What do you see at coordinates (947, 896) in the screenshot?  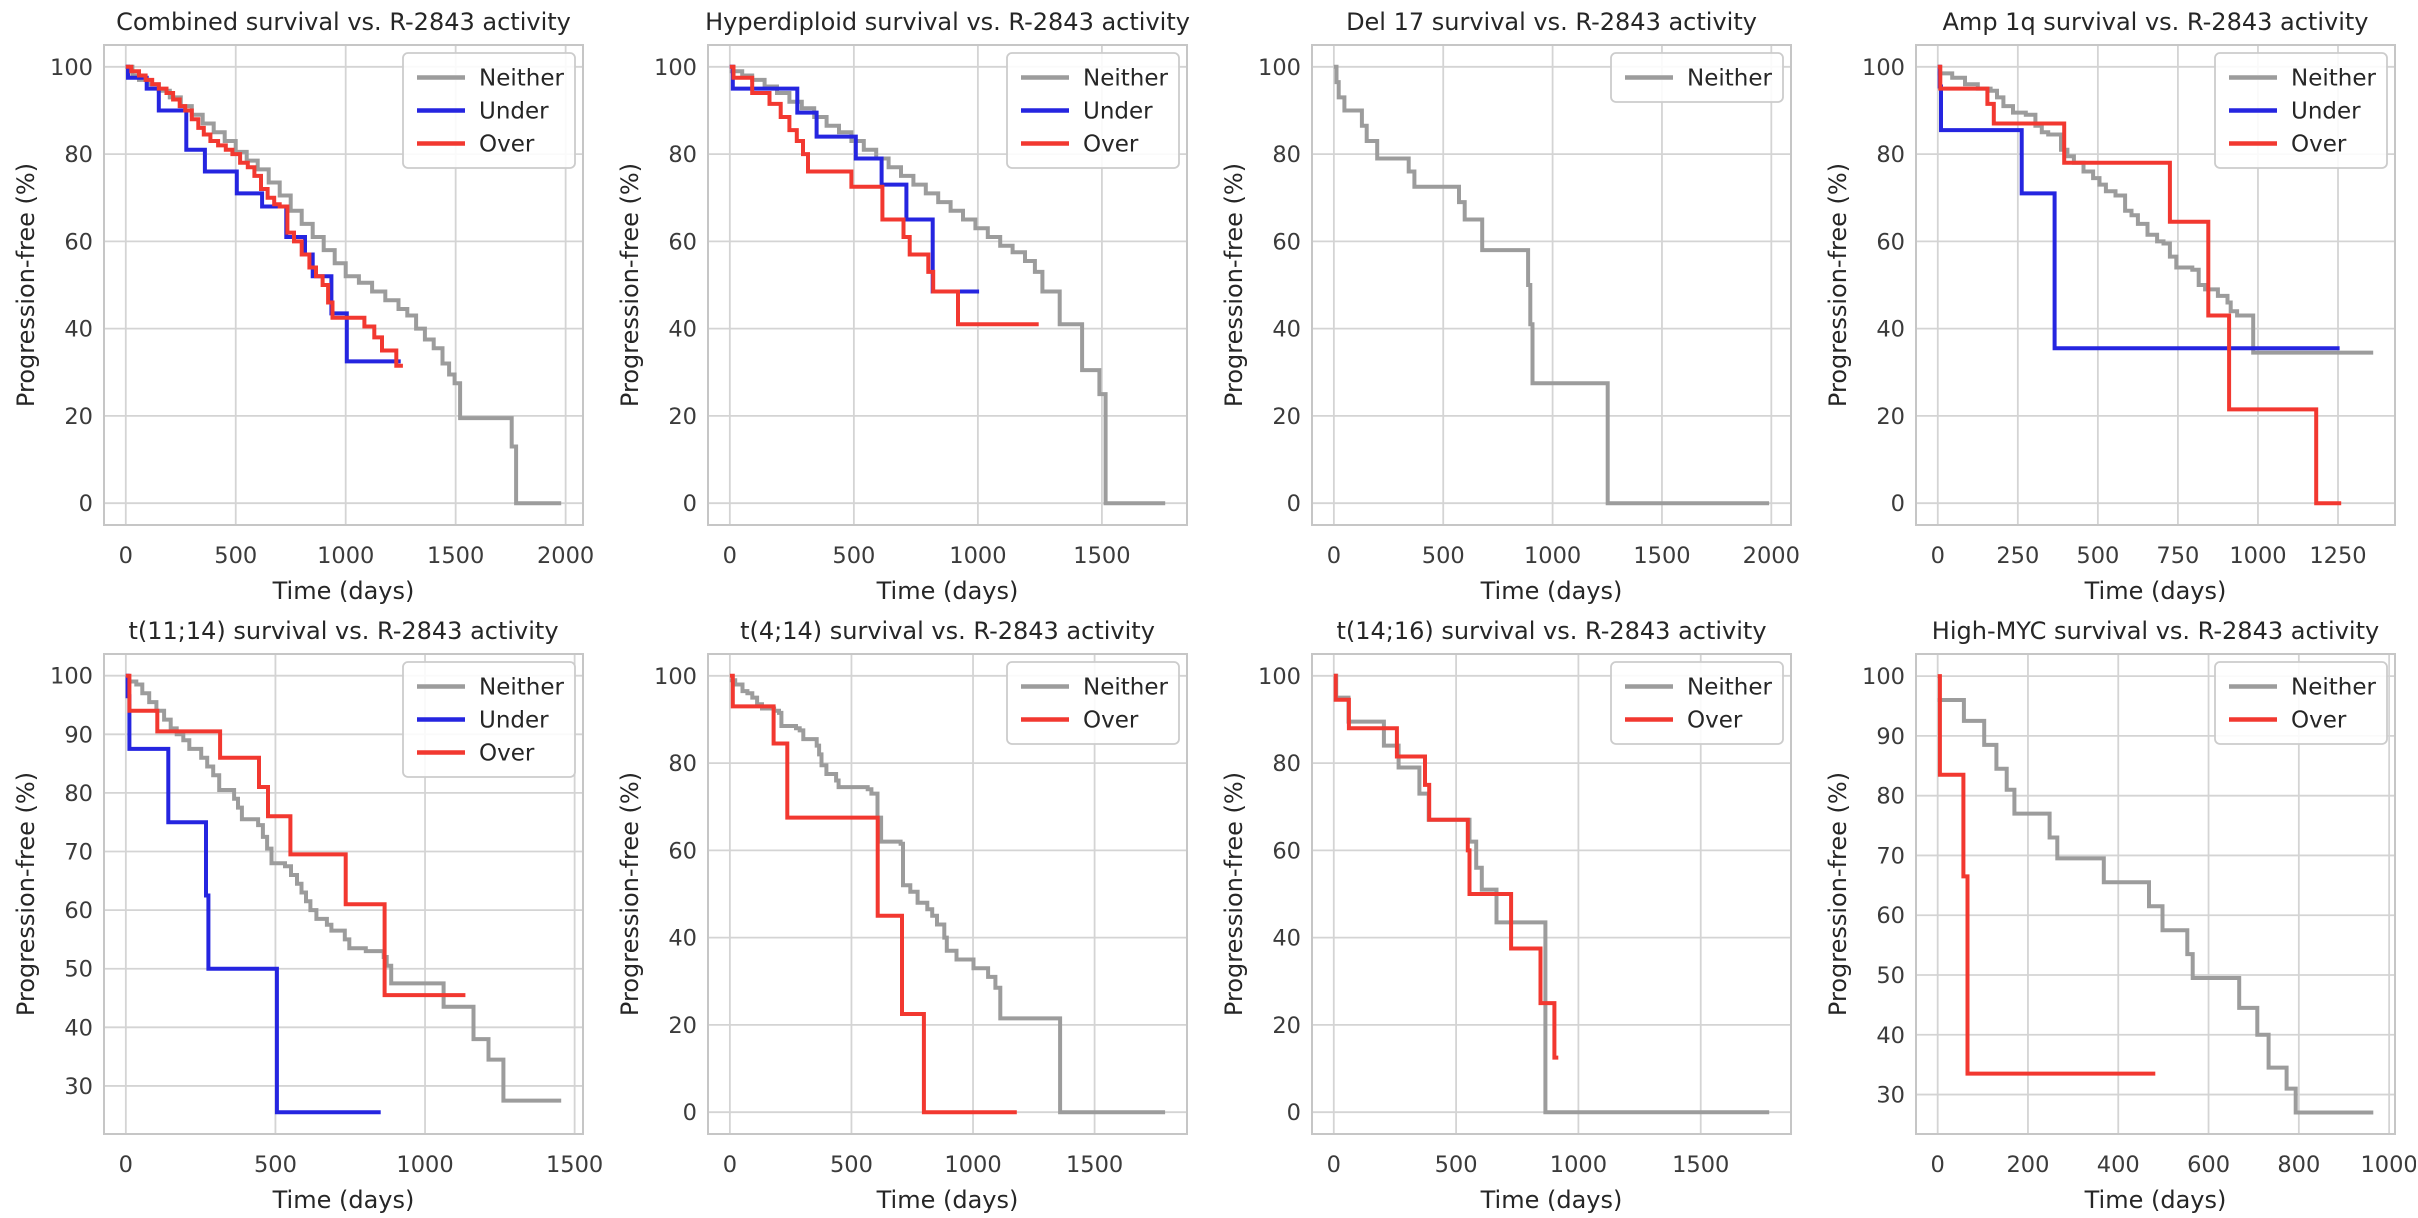 I see `series-line-neither` at bounding box center [947, 896].